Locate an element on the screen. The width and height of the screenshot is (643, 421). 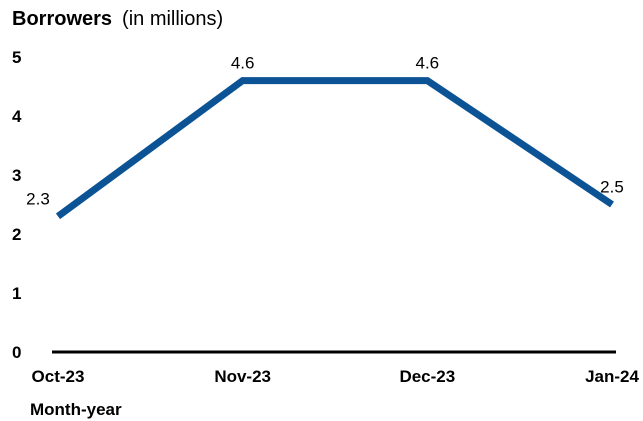
chart-subtitle: (in millions) is located at coordinates (172, 19).